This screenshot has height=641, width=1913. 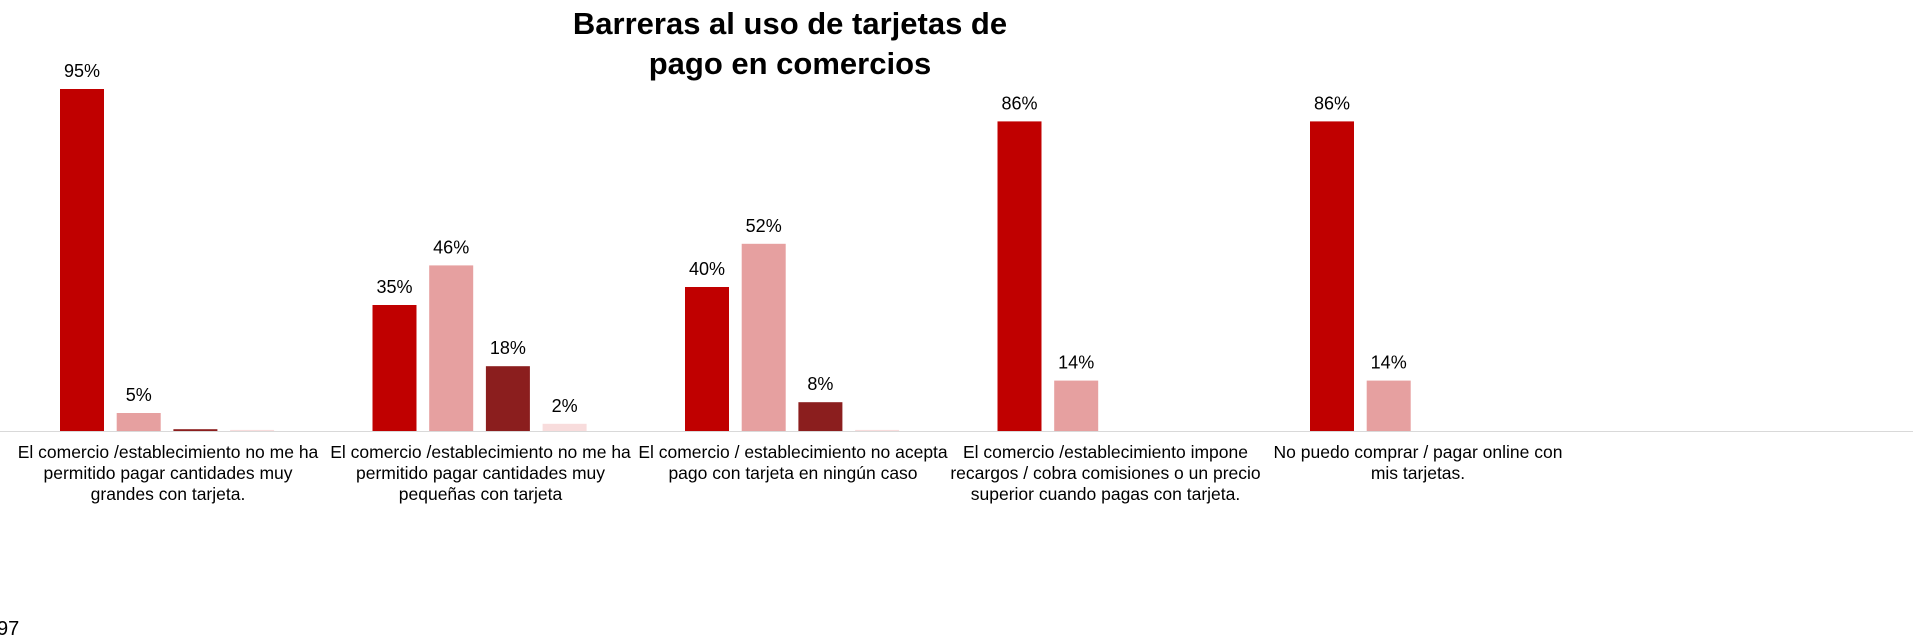 I want to click on data-label: 35%, so click(x=394, y=287).